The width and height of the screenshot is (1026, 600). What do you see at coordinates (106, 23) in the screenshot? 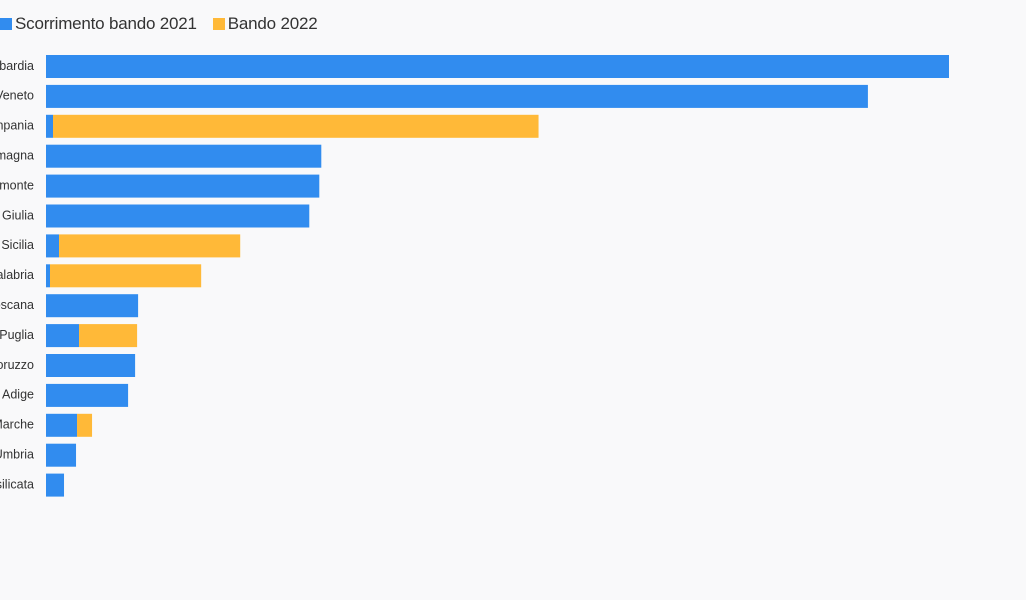
I see `legend-label-2021: Scorrimento bando 2021` at bounding box center [106, 23].